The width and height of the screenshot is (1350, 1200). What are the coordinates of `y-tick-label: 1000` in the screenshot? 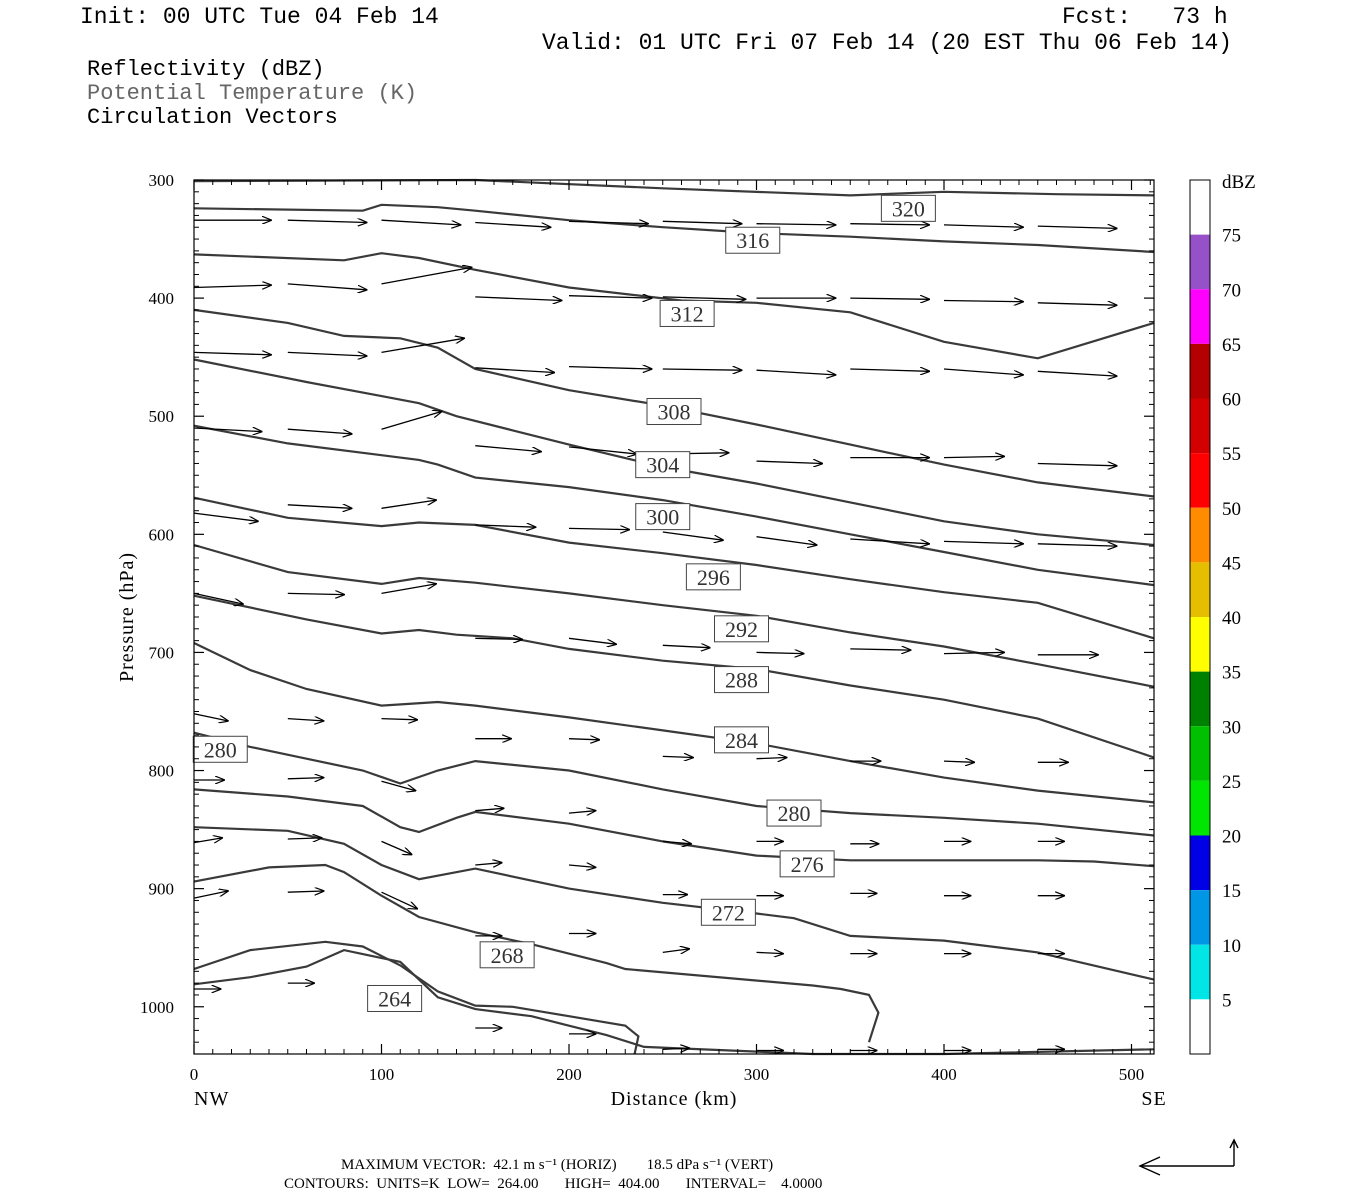 It's located at (157, 1007).